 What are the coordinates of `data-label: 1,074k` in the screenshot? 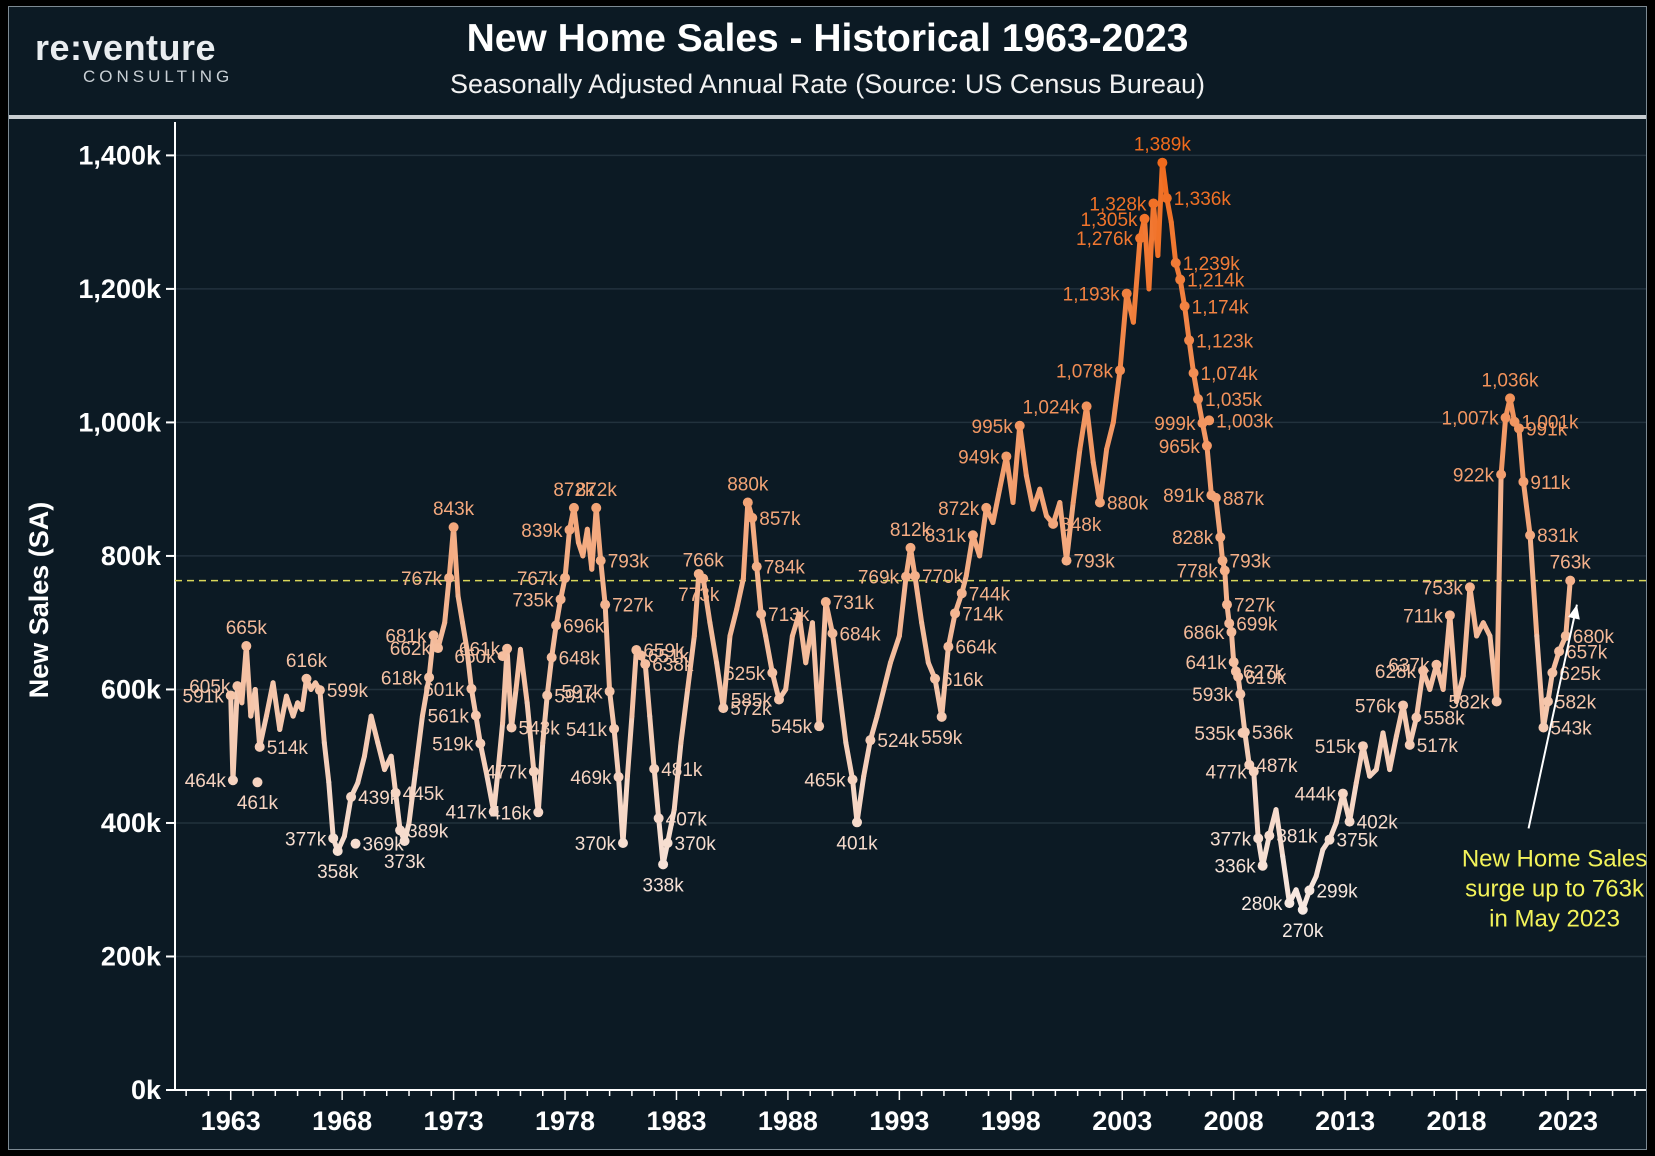 It's located at (1230, 374).